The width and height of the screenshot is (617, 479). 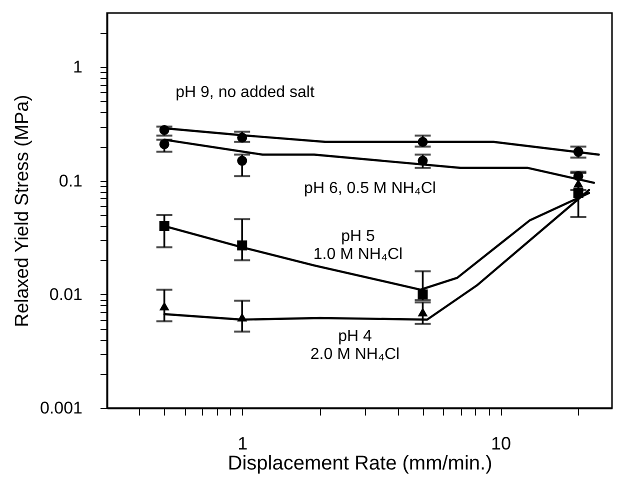 I want to click on y-tick-label: 0.01, so click(x=65, y=294).